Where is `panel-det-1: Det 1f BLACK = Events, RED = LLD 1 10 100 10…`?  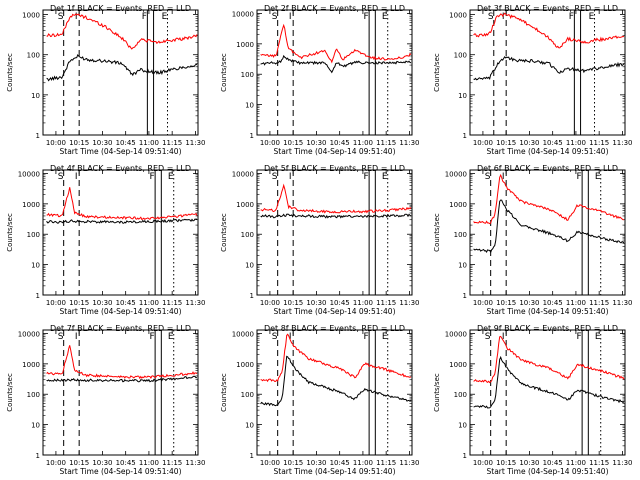 panel-det-1: Det 1f BLACK = Events, RED = LLD 1 10 100 10… is located at coordinates (106, 80).